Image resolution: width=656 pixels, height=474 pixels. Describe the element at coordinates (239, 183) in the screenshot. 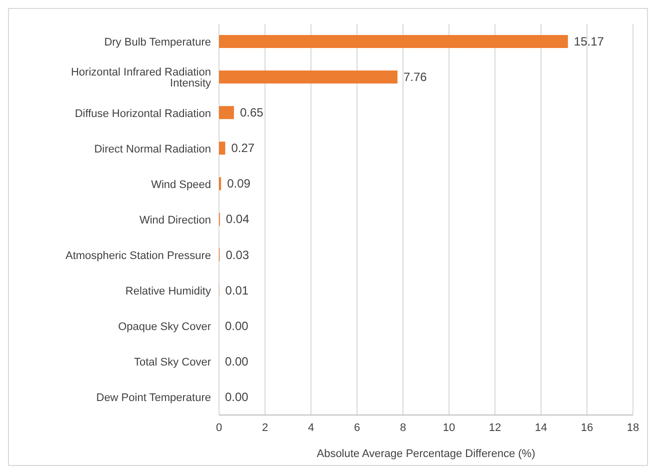

I see `data-label: 0.09` at that location.